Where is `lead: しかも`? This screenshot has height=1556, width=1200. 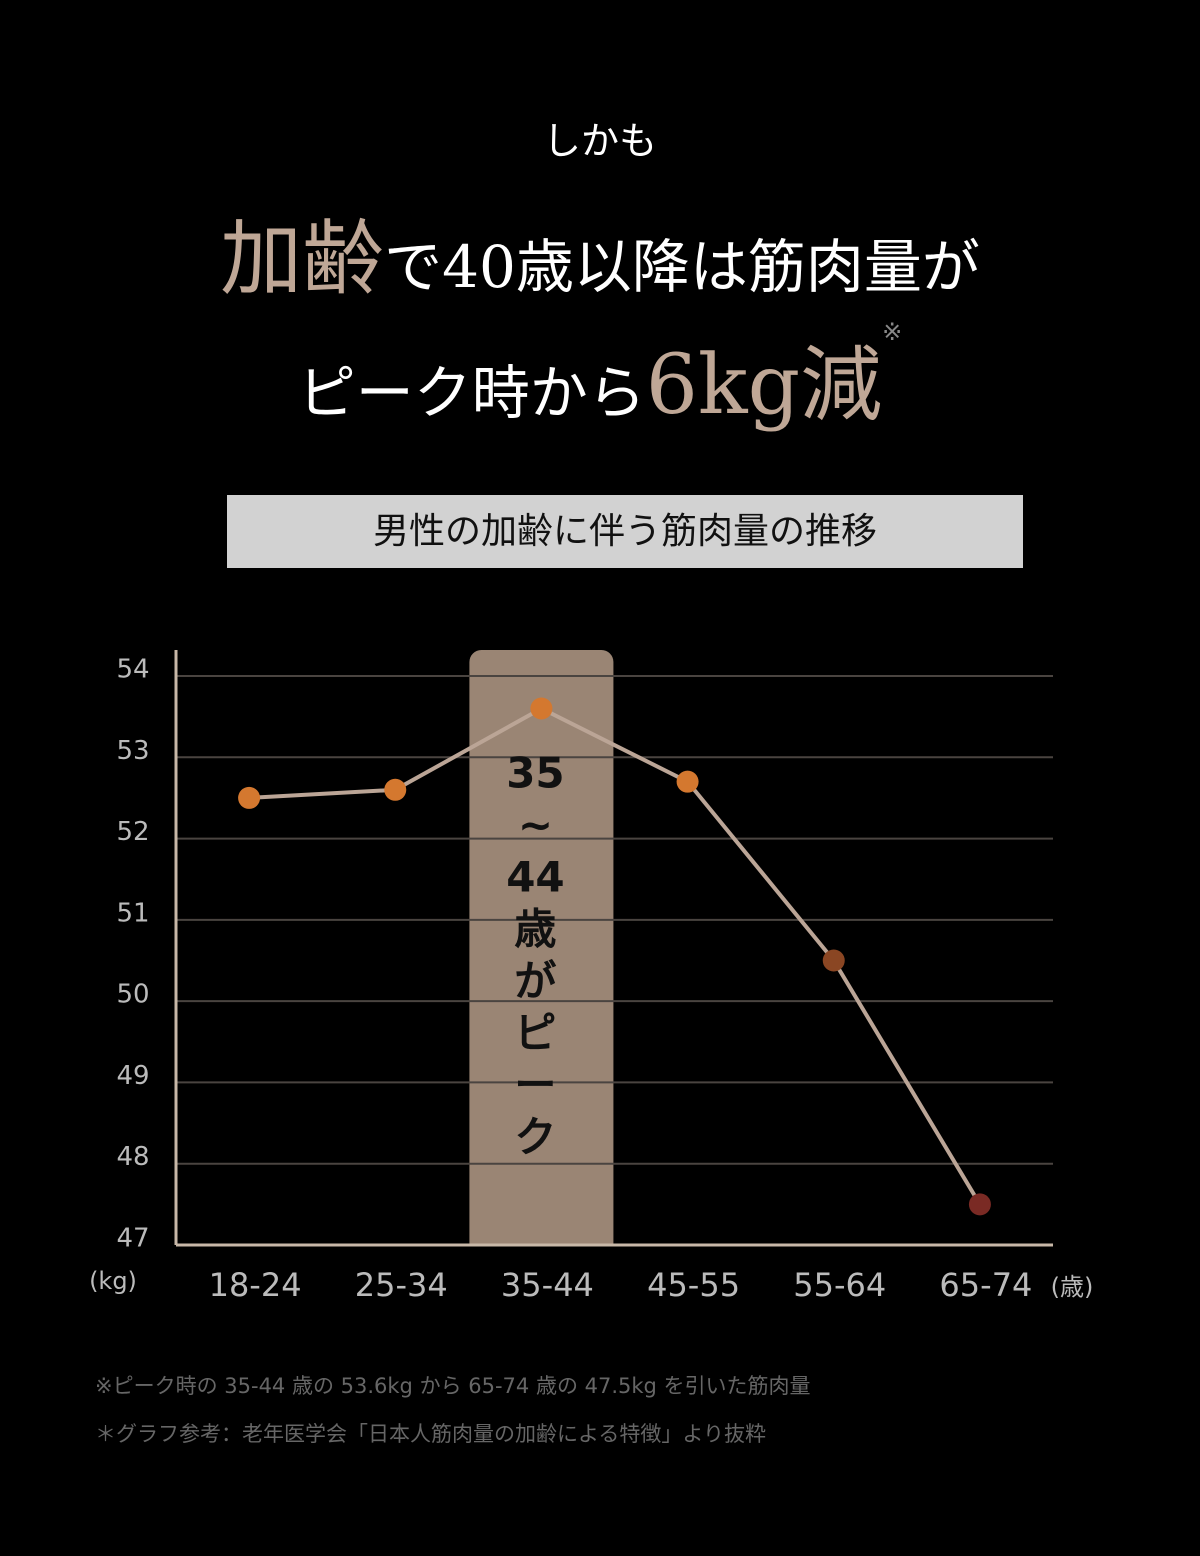
lead: しかも is located at coordinates (599, 141).